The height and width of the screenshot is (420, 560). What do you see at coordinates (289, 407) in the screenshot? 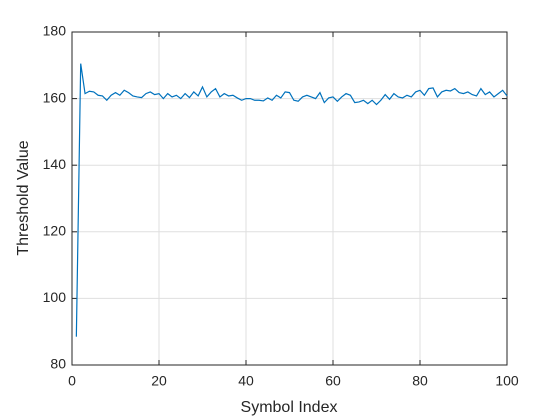
I see `x-axis-label: Symbol Index` at bounding box center [289, 407].